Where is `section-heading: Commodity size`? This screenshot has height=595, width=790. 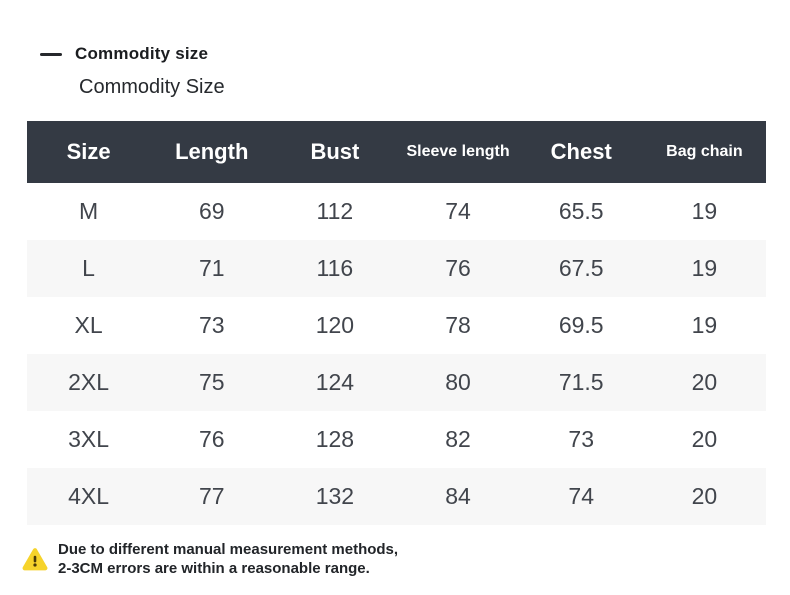 section-heading: Commodity size is located at coordinates (124, 54).